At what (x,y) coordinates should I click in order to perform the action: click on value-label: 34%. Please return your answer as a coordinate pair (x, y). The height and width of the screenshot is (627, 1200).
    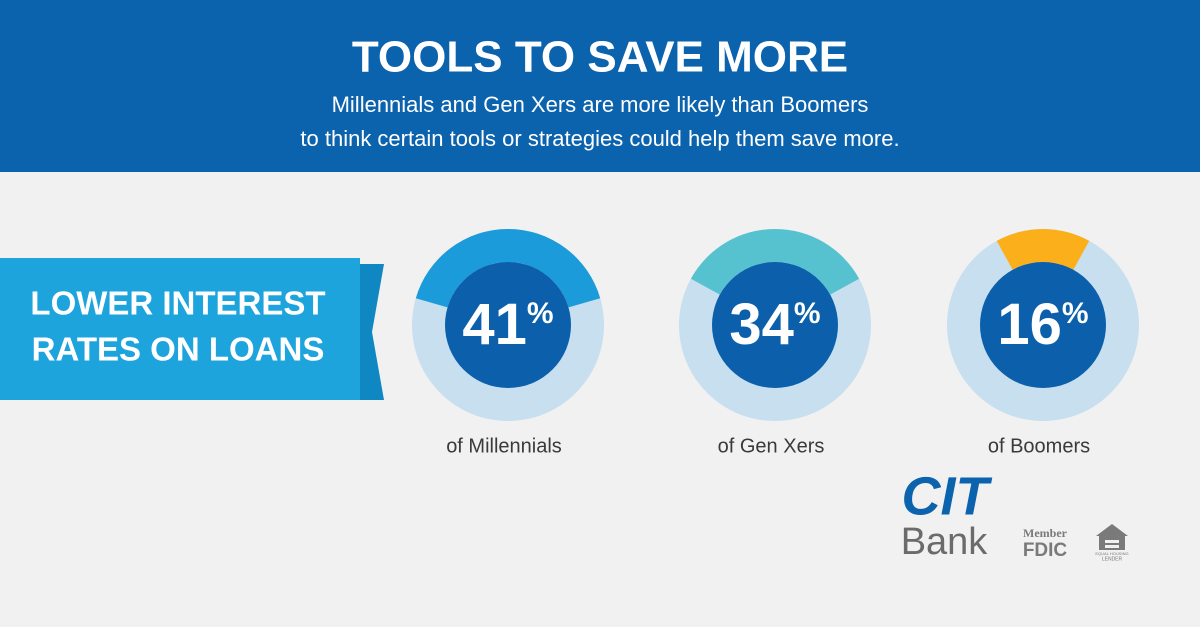
    Looking at the image, I should click on (774, 324).